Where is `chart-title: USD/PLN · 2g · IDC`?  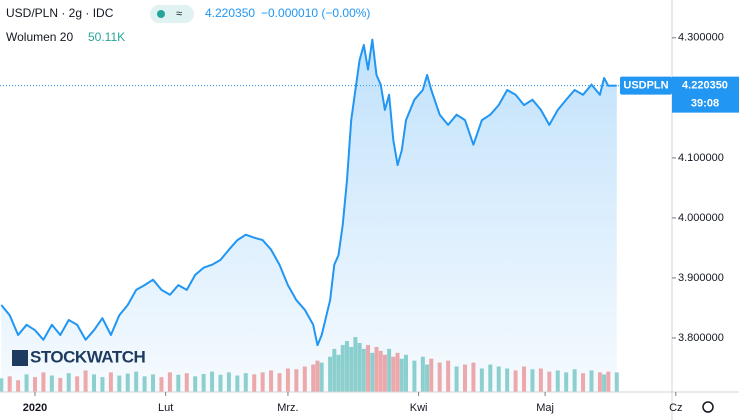
chart-title: USD/PLN · 2g · IDC is located at coordinates (60, 13).